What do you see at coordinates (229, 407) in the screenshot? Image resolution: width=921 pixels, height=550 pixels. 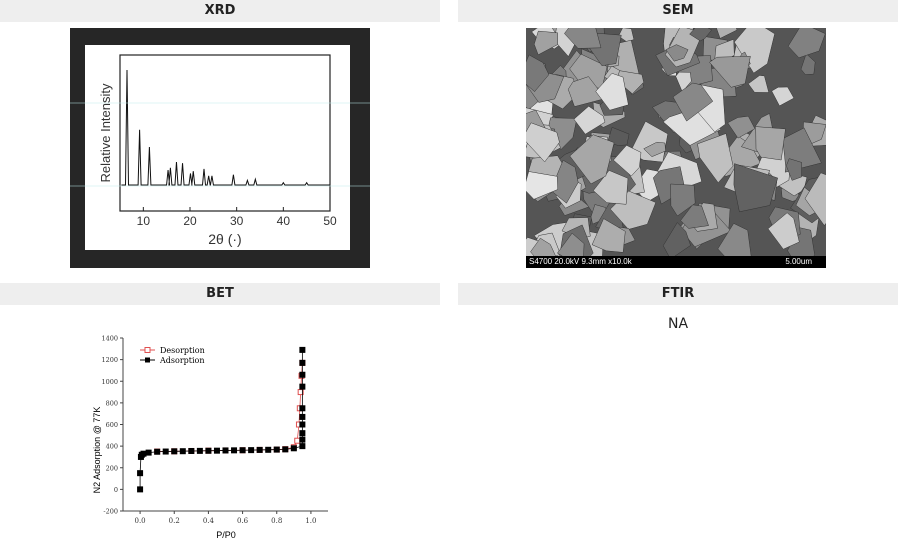 I see `bet-series-line-desorption` at bounding box center [229, 407].